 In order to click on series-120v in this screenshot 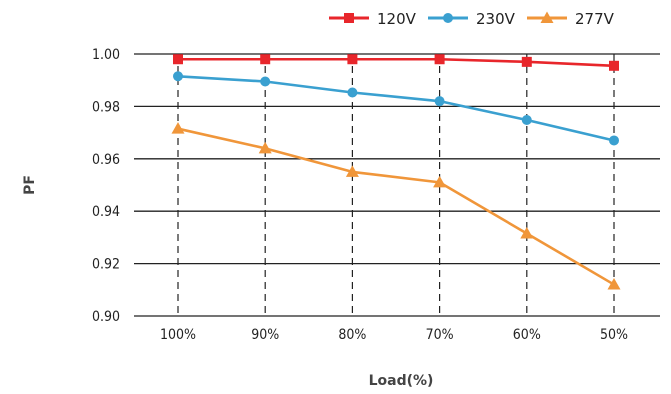, I will do `click(396, 62)`.